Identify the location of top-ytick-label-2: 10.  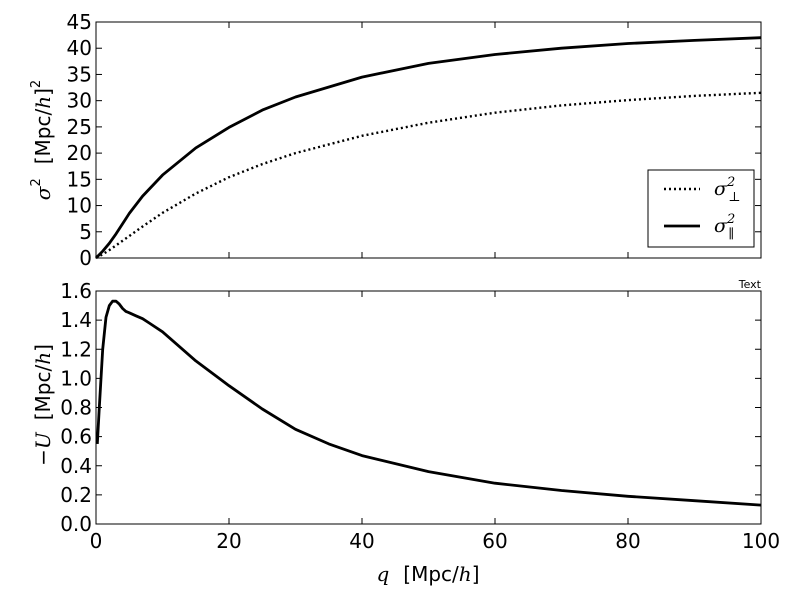
(79, 206).